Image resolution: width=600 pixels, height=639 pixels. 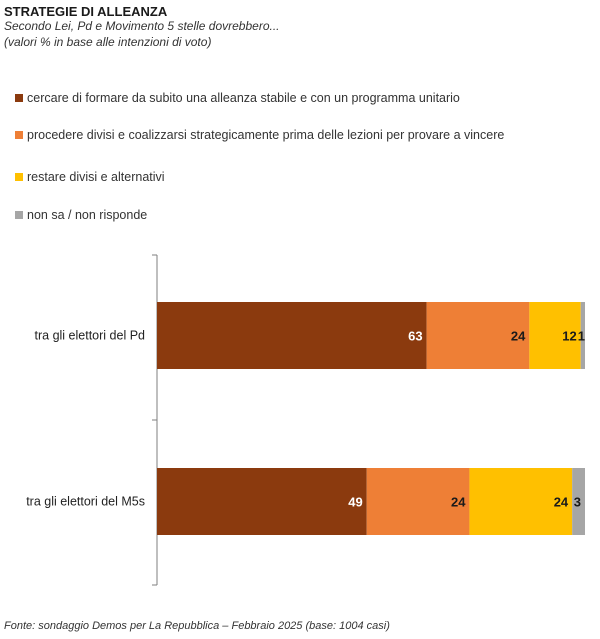 I want to click on legend-item-s3: restare divisi e alternativi, so click(x=90, y=177).